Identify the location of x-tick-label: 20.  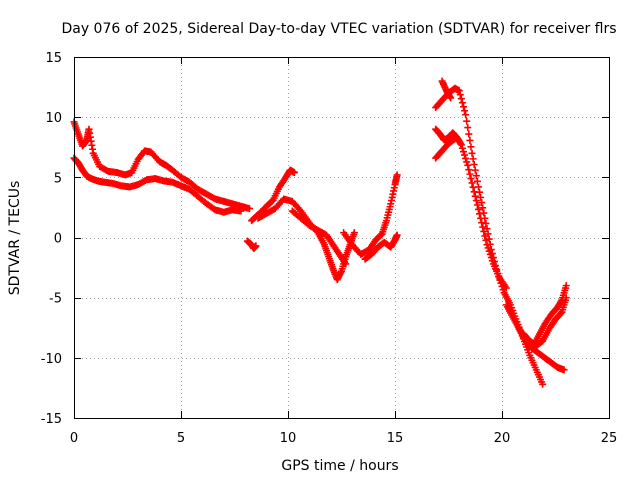
(502, 438).